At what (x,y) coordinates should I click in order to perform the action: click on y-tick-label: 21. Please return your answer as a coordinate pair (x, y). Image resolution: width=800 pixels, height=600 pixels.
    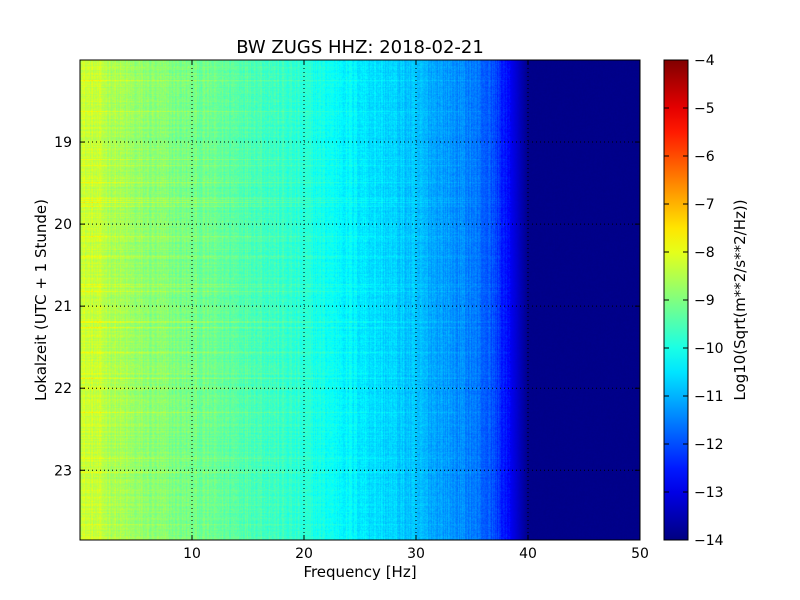
    Looking at the image, I should click on (63, 307).